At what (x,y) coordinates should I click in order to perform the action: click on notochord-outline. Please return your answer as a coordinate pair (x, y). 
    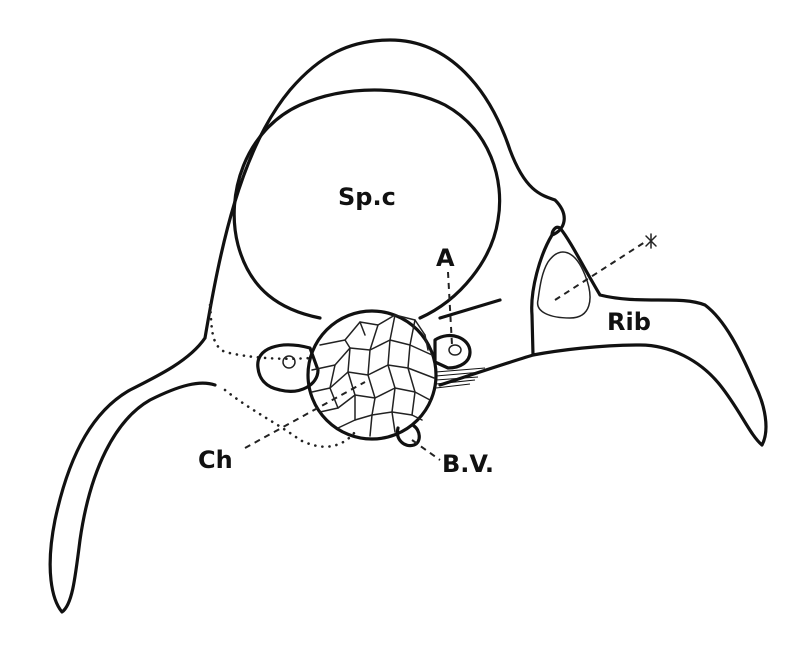
    Looking at the image, I should click on (372, 375).